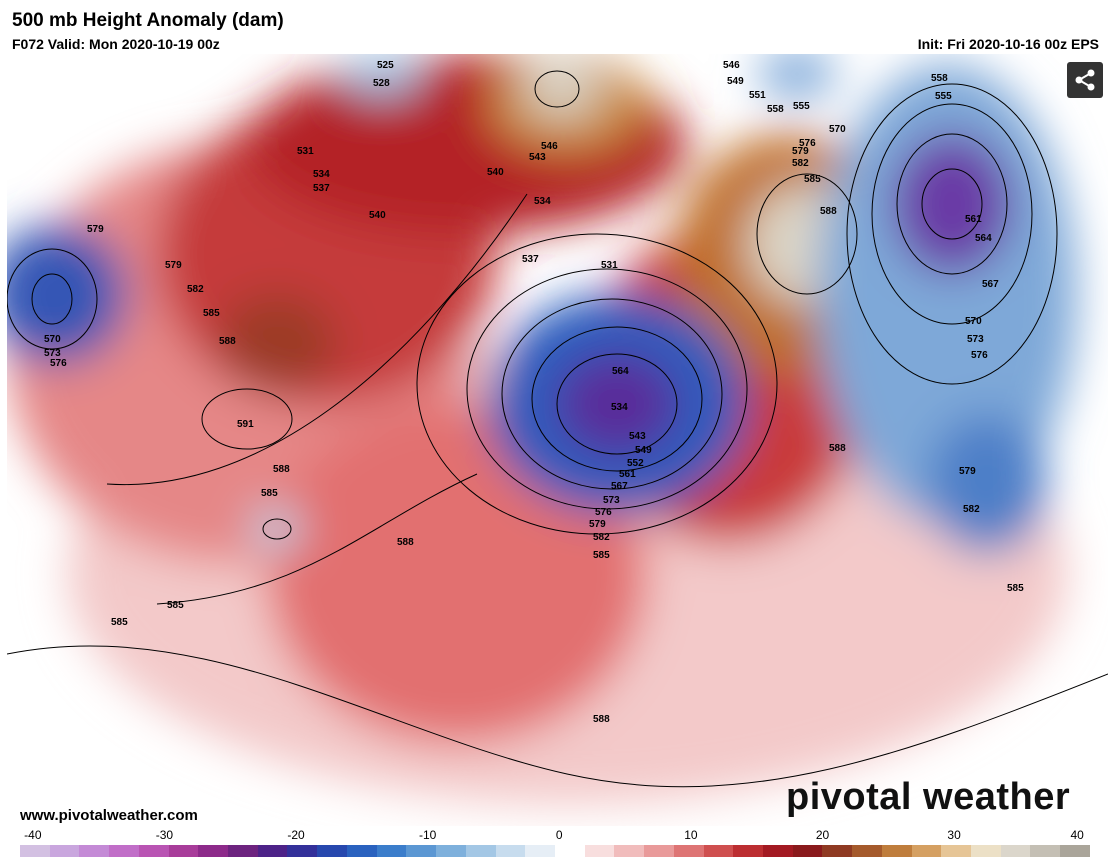 The height and width of the screenshot is (868, 1115). I want to click on share-icon, so click(1085, 80).